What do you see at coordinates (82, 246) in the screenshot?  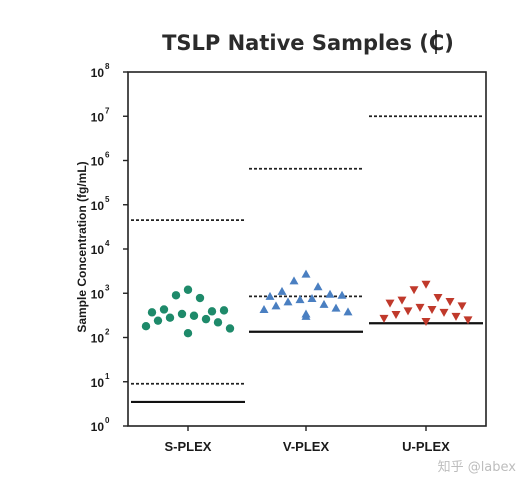 I see `y-axis-label: Sample Concentration (fg/mL)` at bounding box center [82, 246].